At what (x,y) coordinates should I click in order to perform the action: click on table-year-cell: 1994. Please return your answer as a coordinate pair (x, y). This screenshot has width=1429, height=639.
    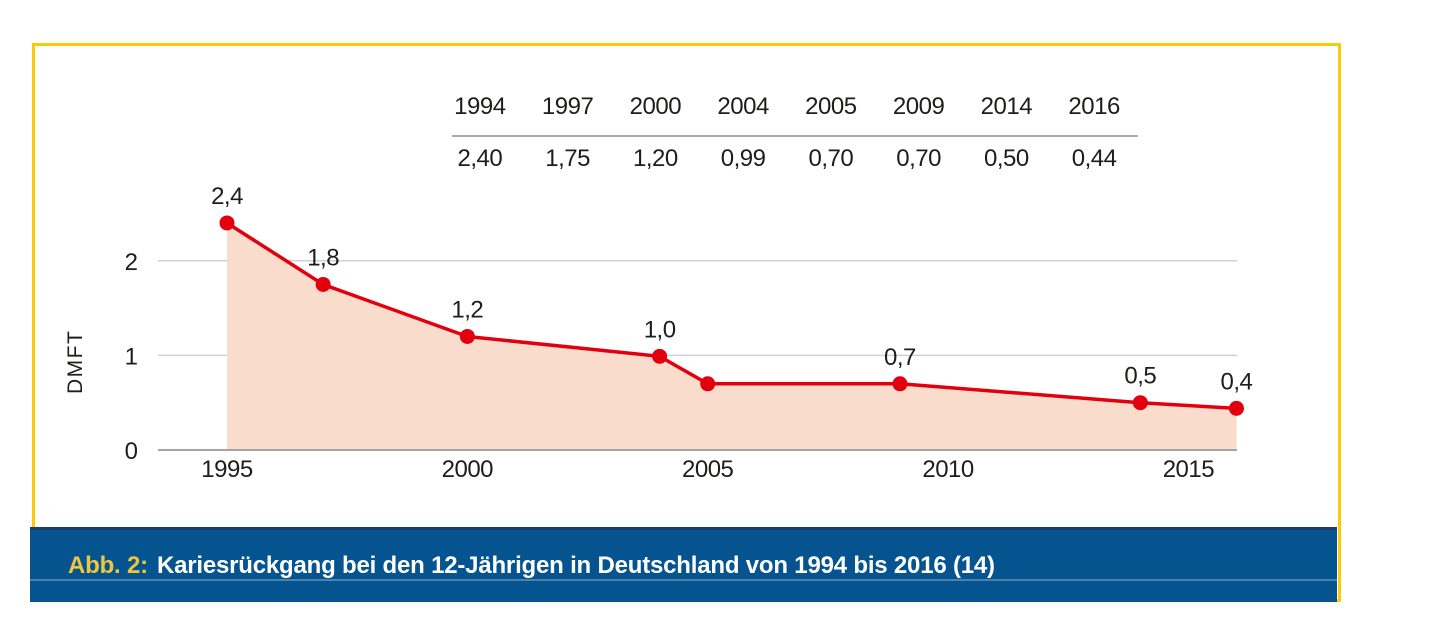
    Looking at the image, I should click on (480, 106).